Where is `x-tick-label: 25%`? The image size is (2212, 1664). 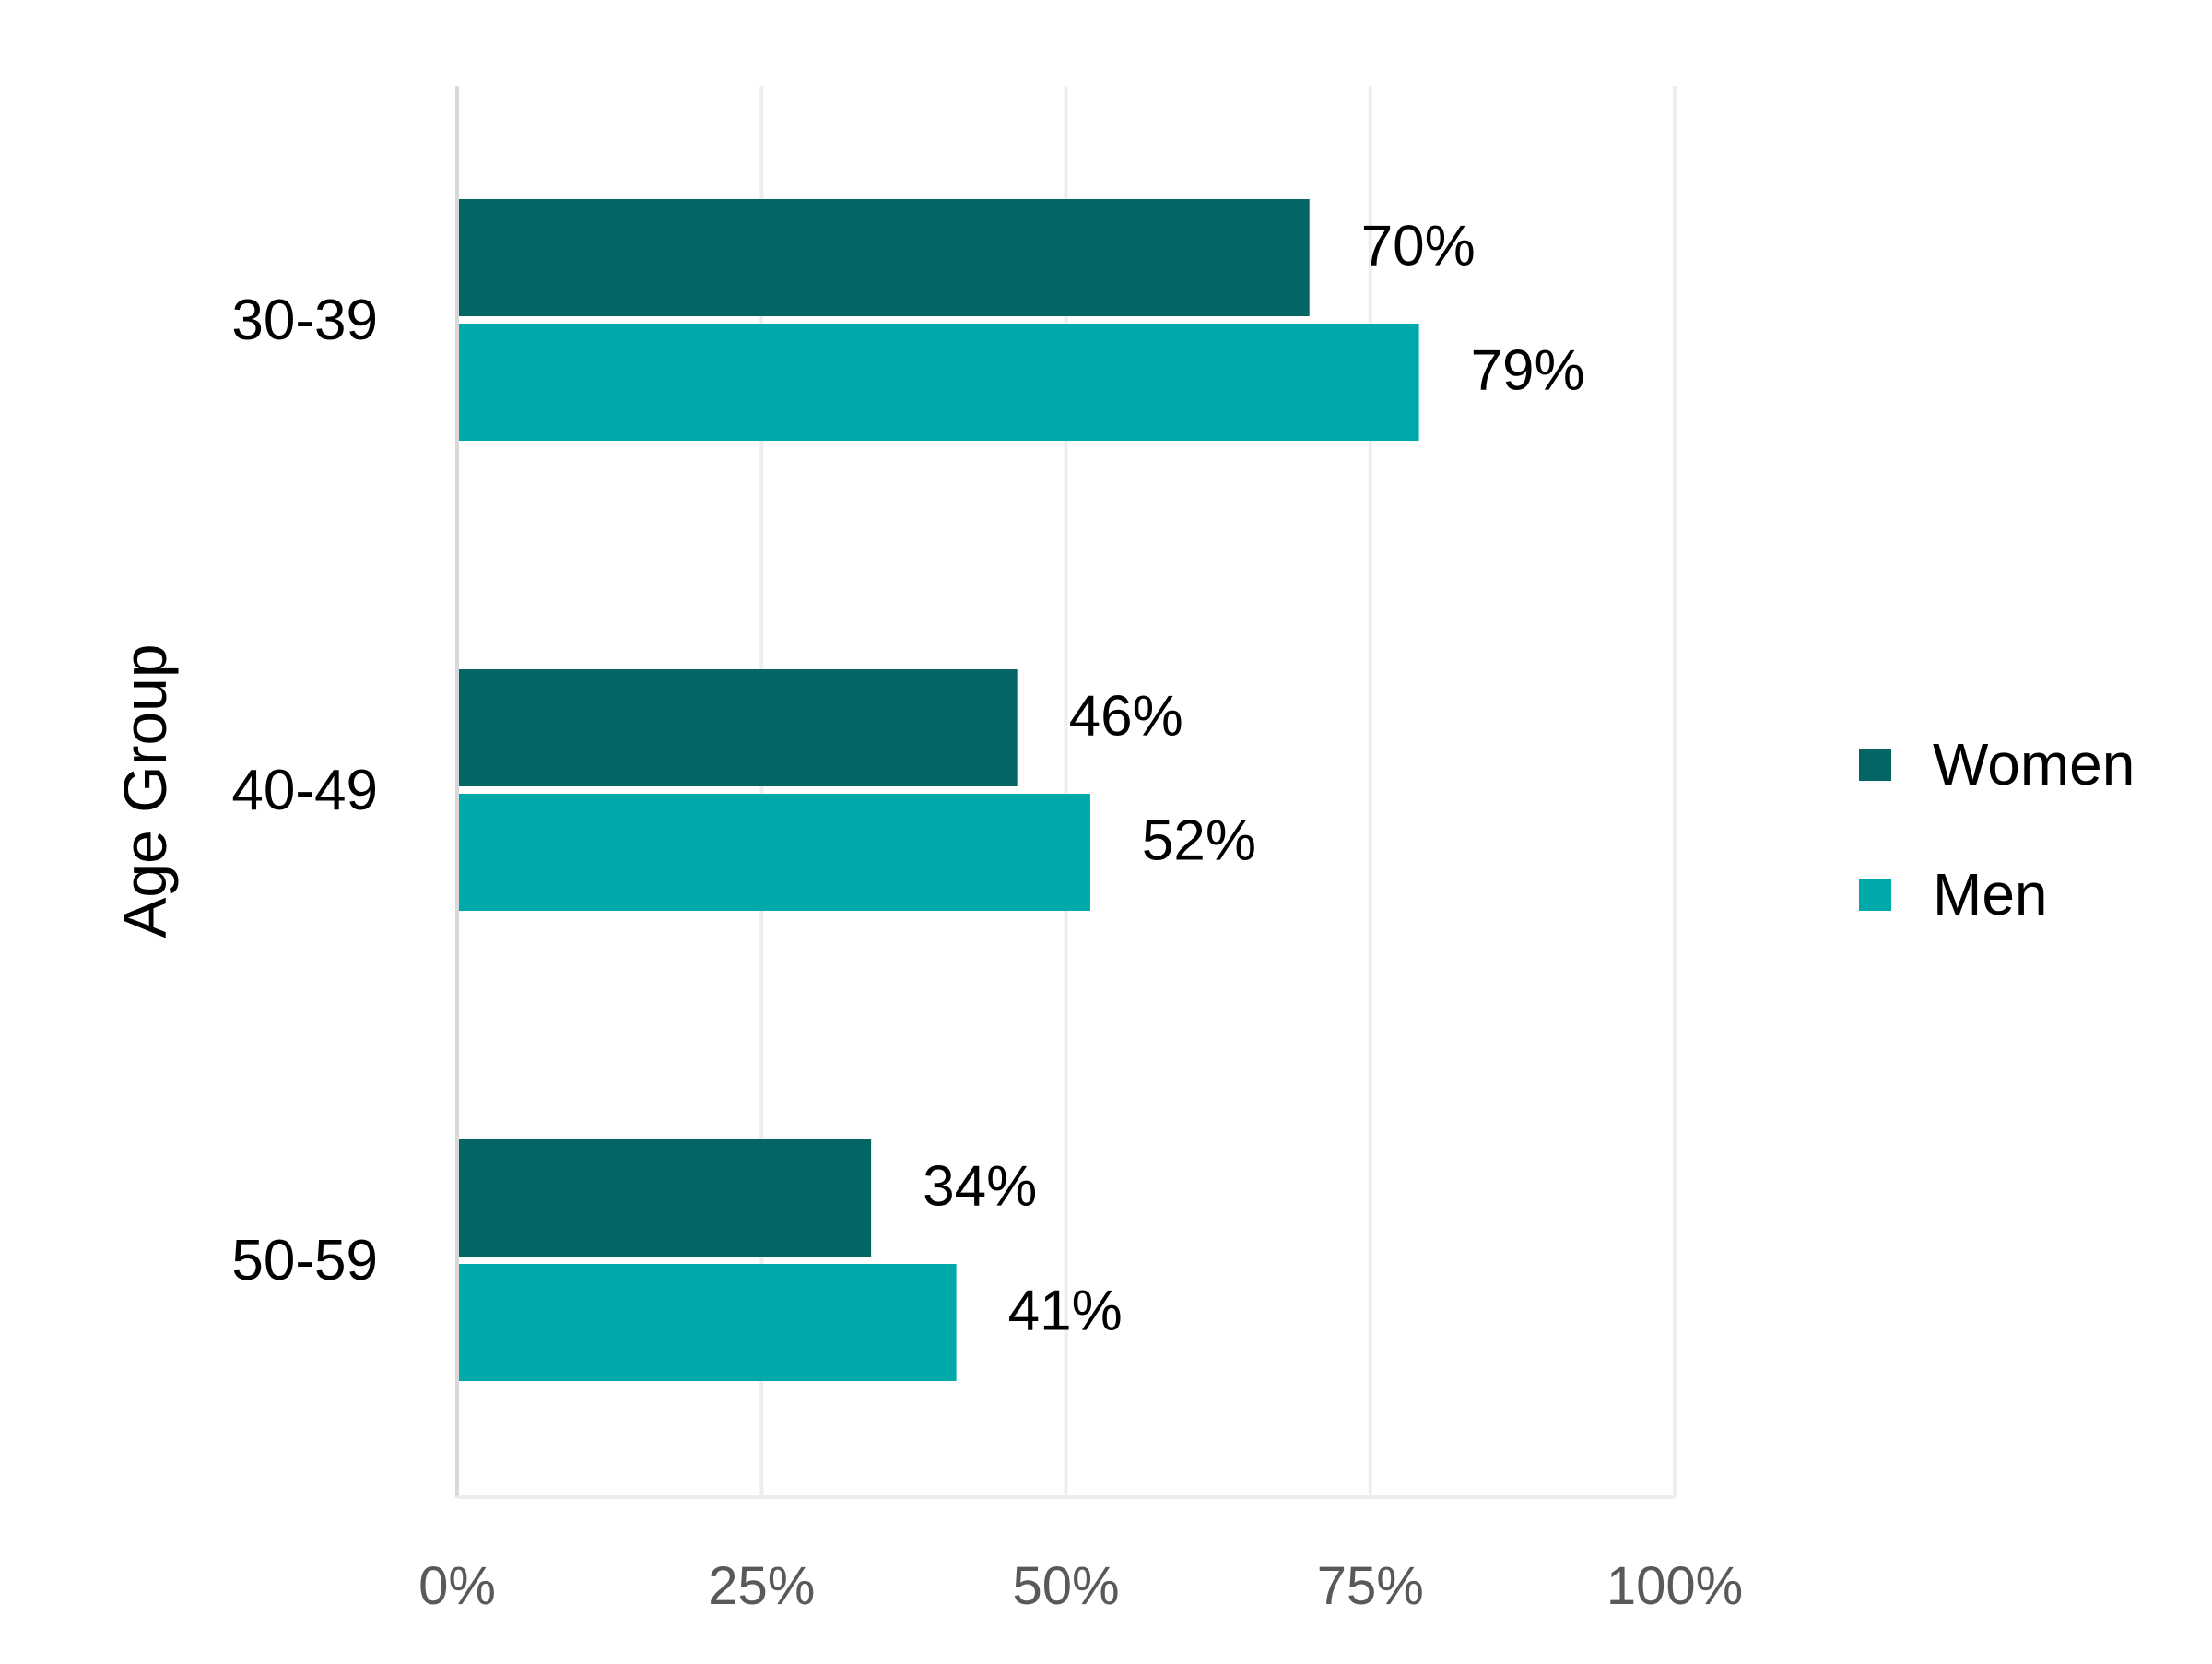
x-tick-label: 25% is located at coordinates (761, 1586).